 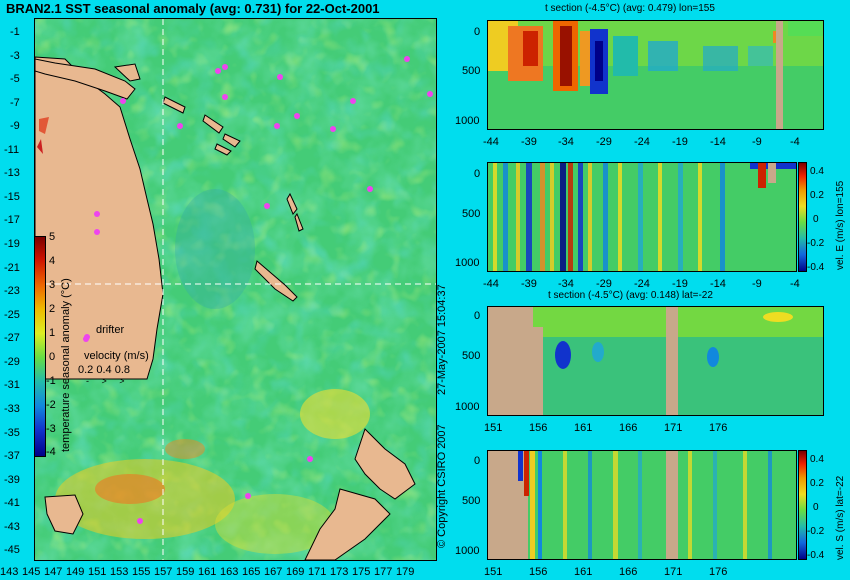 I want to click on section-4-canvas, so click(x=642, y=505).